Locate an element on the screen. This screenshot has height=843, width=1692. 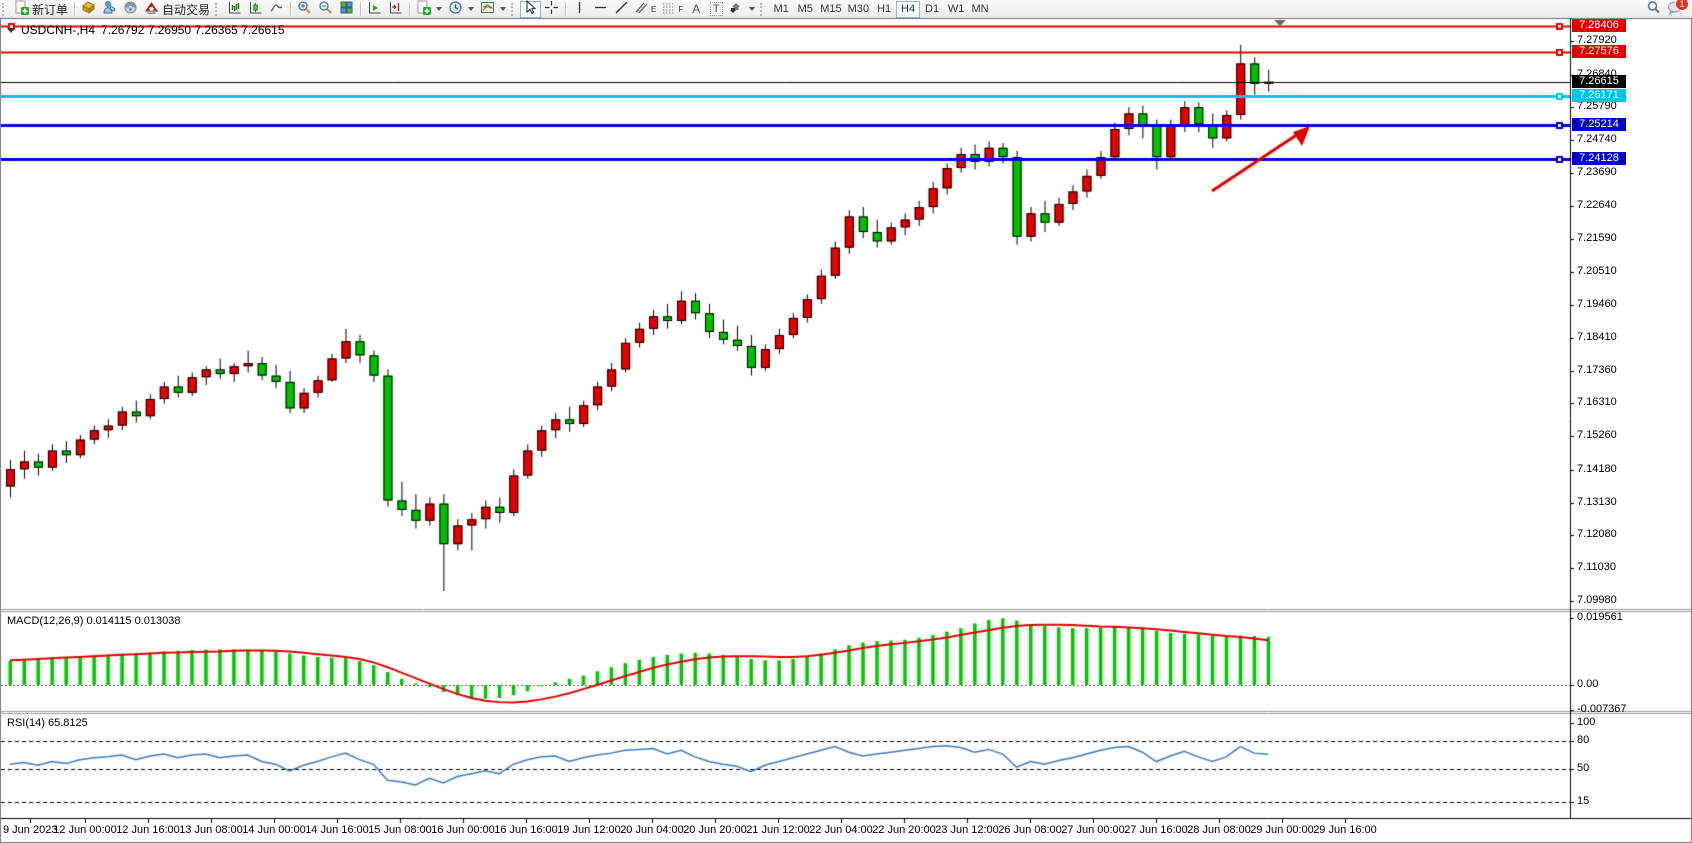
rsi-pane-separator is located at coordinates (846, 713).